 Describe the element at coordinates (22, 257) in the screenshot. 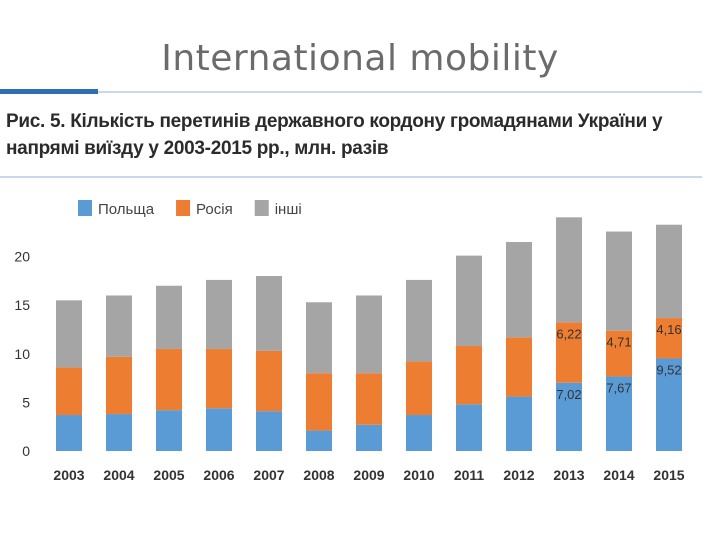

I see `y-tick-label: 20` at that location.